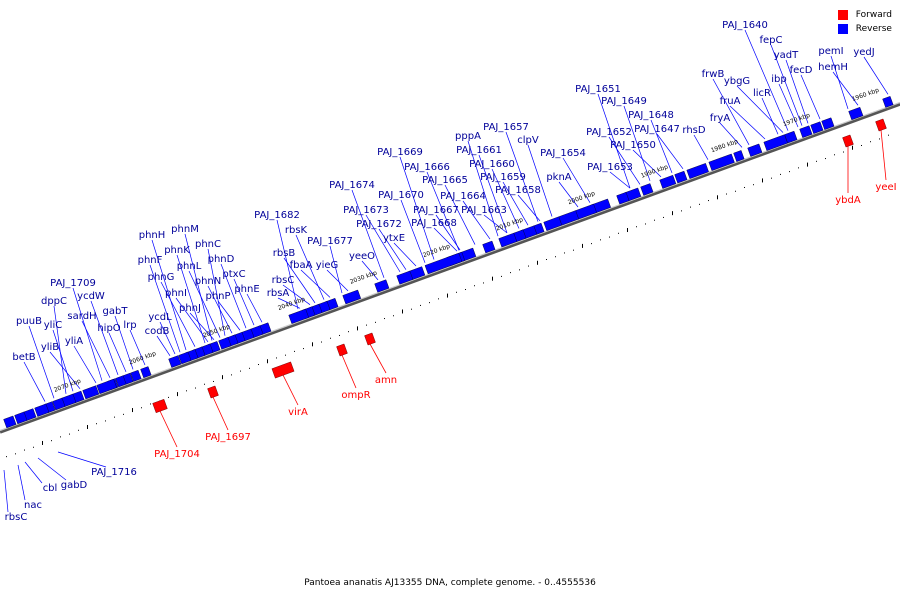  Describe the element at coordinates (283, 370) in the screenshot. I see `forward-gene-vira` at that location.